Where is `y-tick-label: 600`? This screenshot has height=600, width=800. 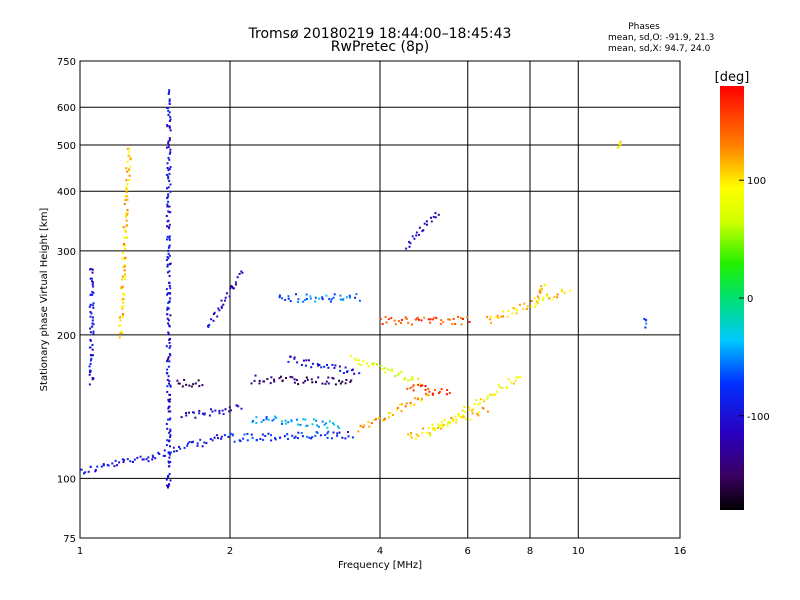
y-tick-label: 600 is located at coordinates (66, 108).